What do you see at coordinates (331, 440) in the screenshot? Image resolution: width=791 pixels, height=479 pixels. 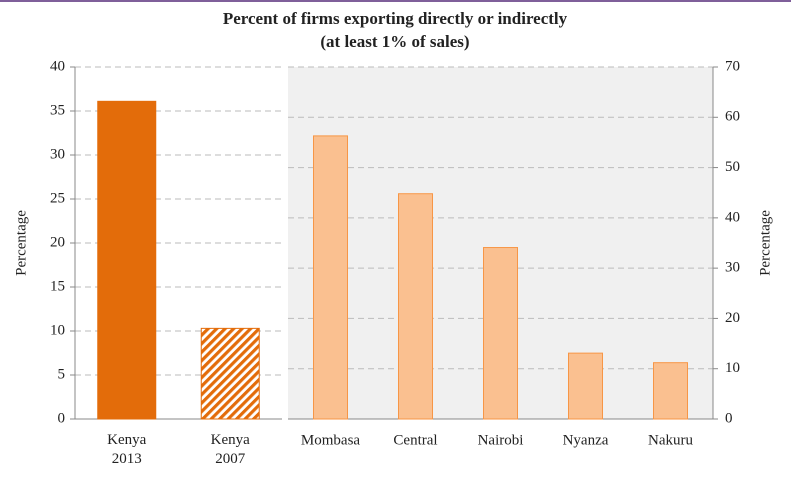 I see `x-tick-label: Mombasa` at bounding box center [331, 440].